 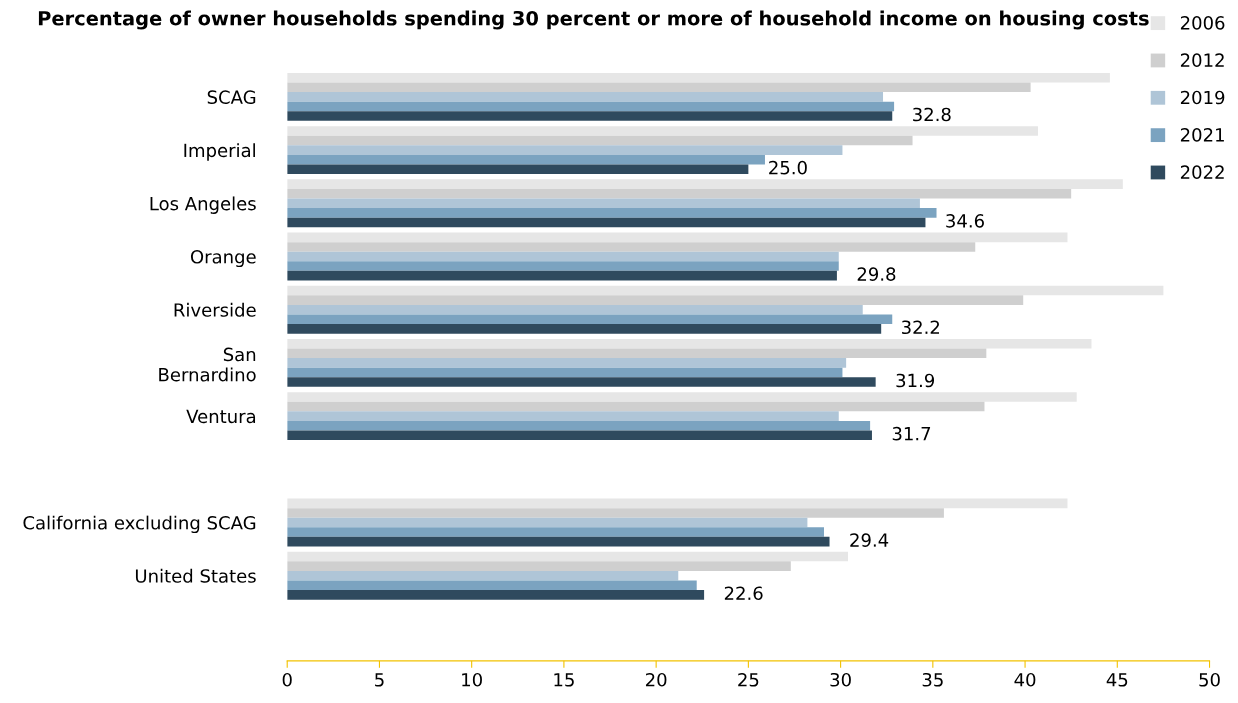 What do you see at coordinates (379, 680) in the screenshot?
I see `x-tick-label: 5` at bounding box center [379, 680].